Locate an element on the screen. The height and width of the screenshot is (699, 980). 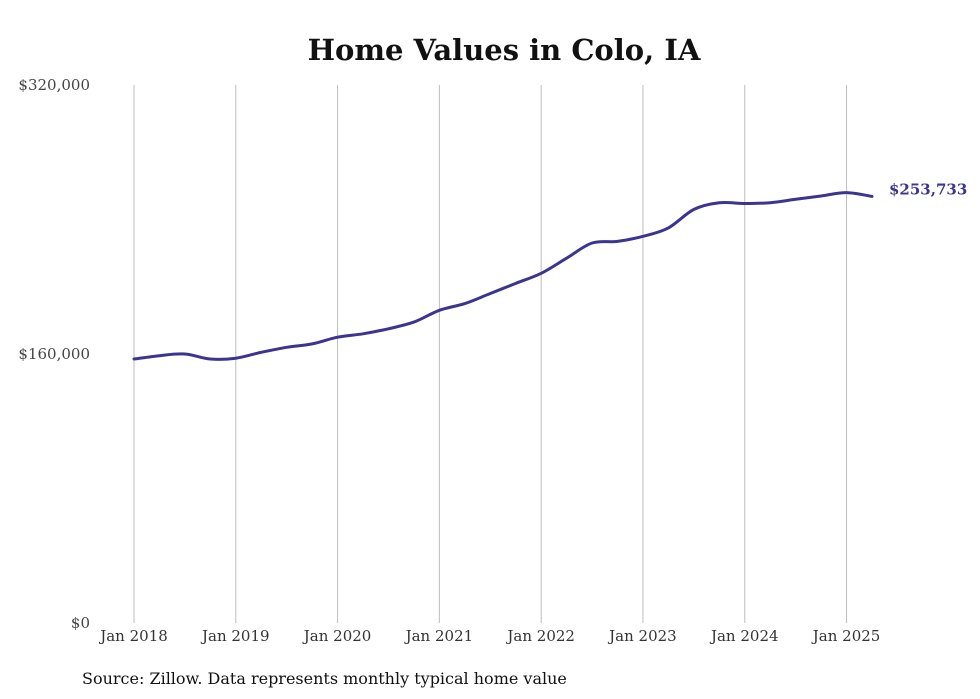
x-tick-label: Jan 2023 is located at coordinates (642, 636).